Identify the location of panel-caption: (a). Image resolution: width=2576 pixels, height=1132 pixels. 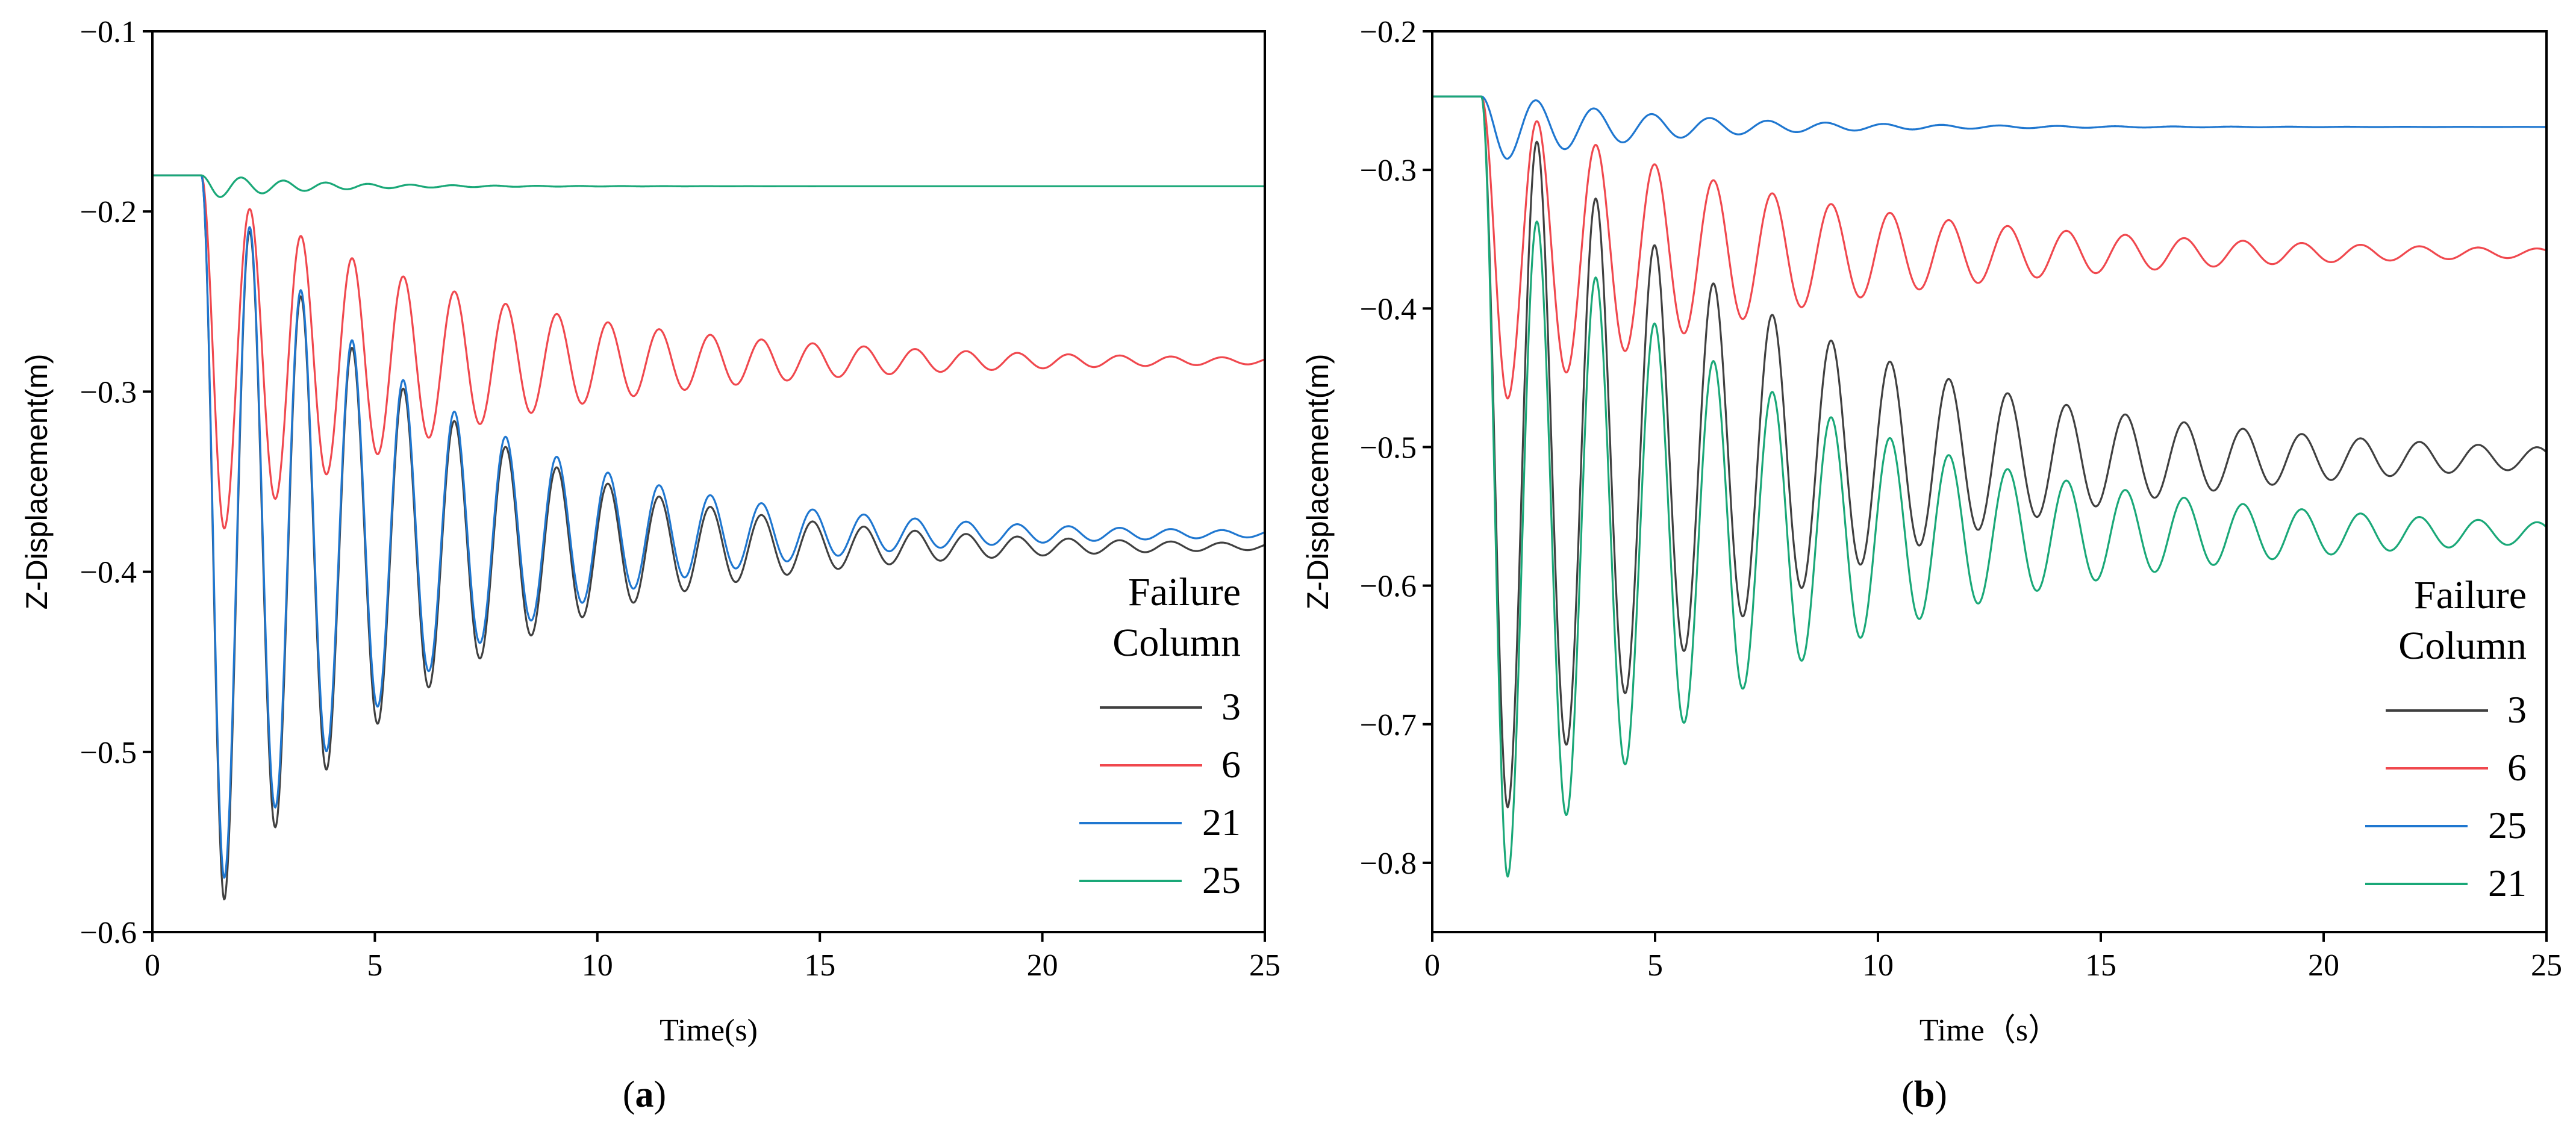
(644, 1094).